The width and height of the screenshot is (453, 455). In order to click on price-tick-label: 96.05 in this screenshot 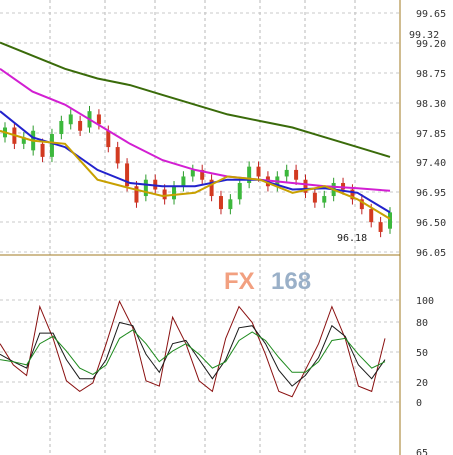, I will do `click(431, 253)`.